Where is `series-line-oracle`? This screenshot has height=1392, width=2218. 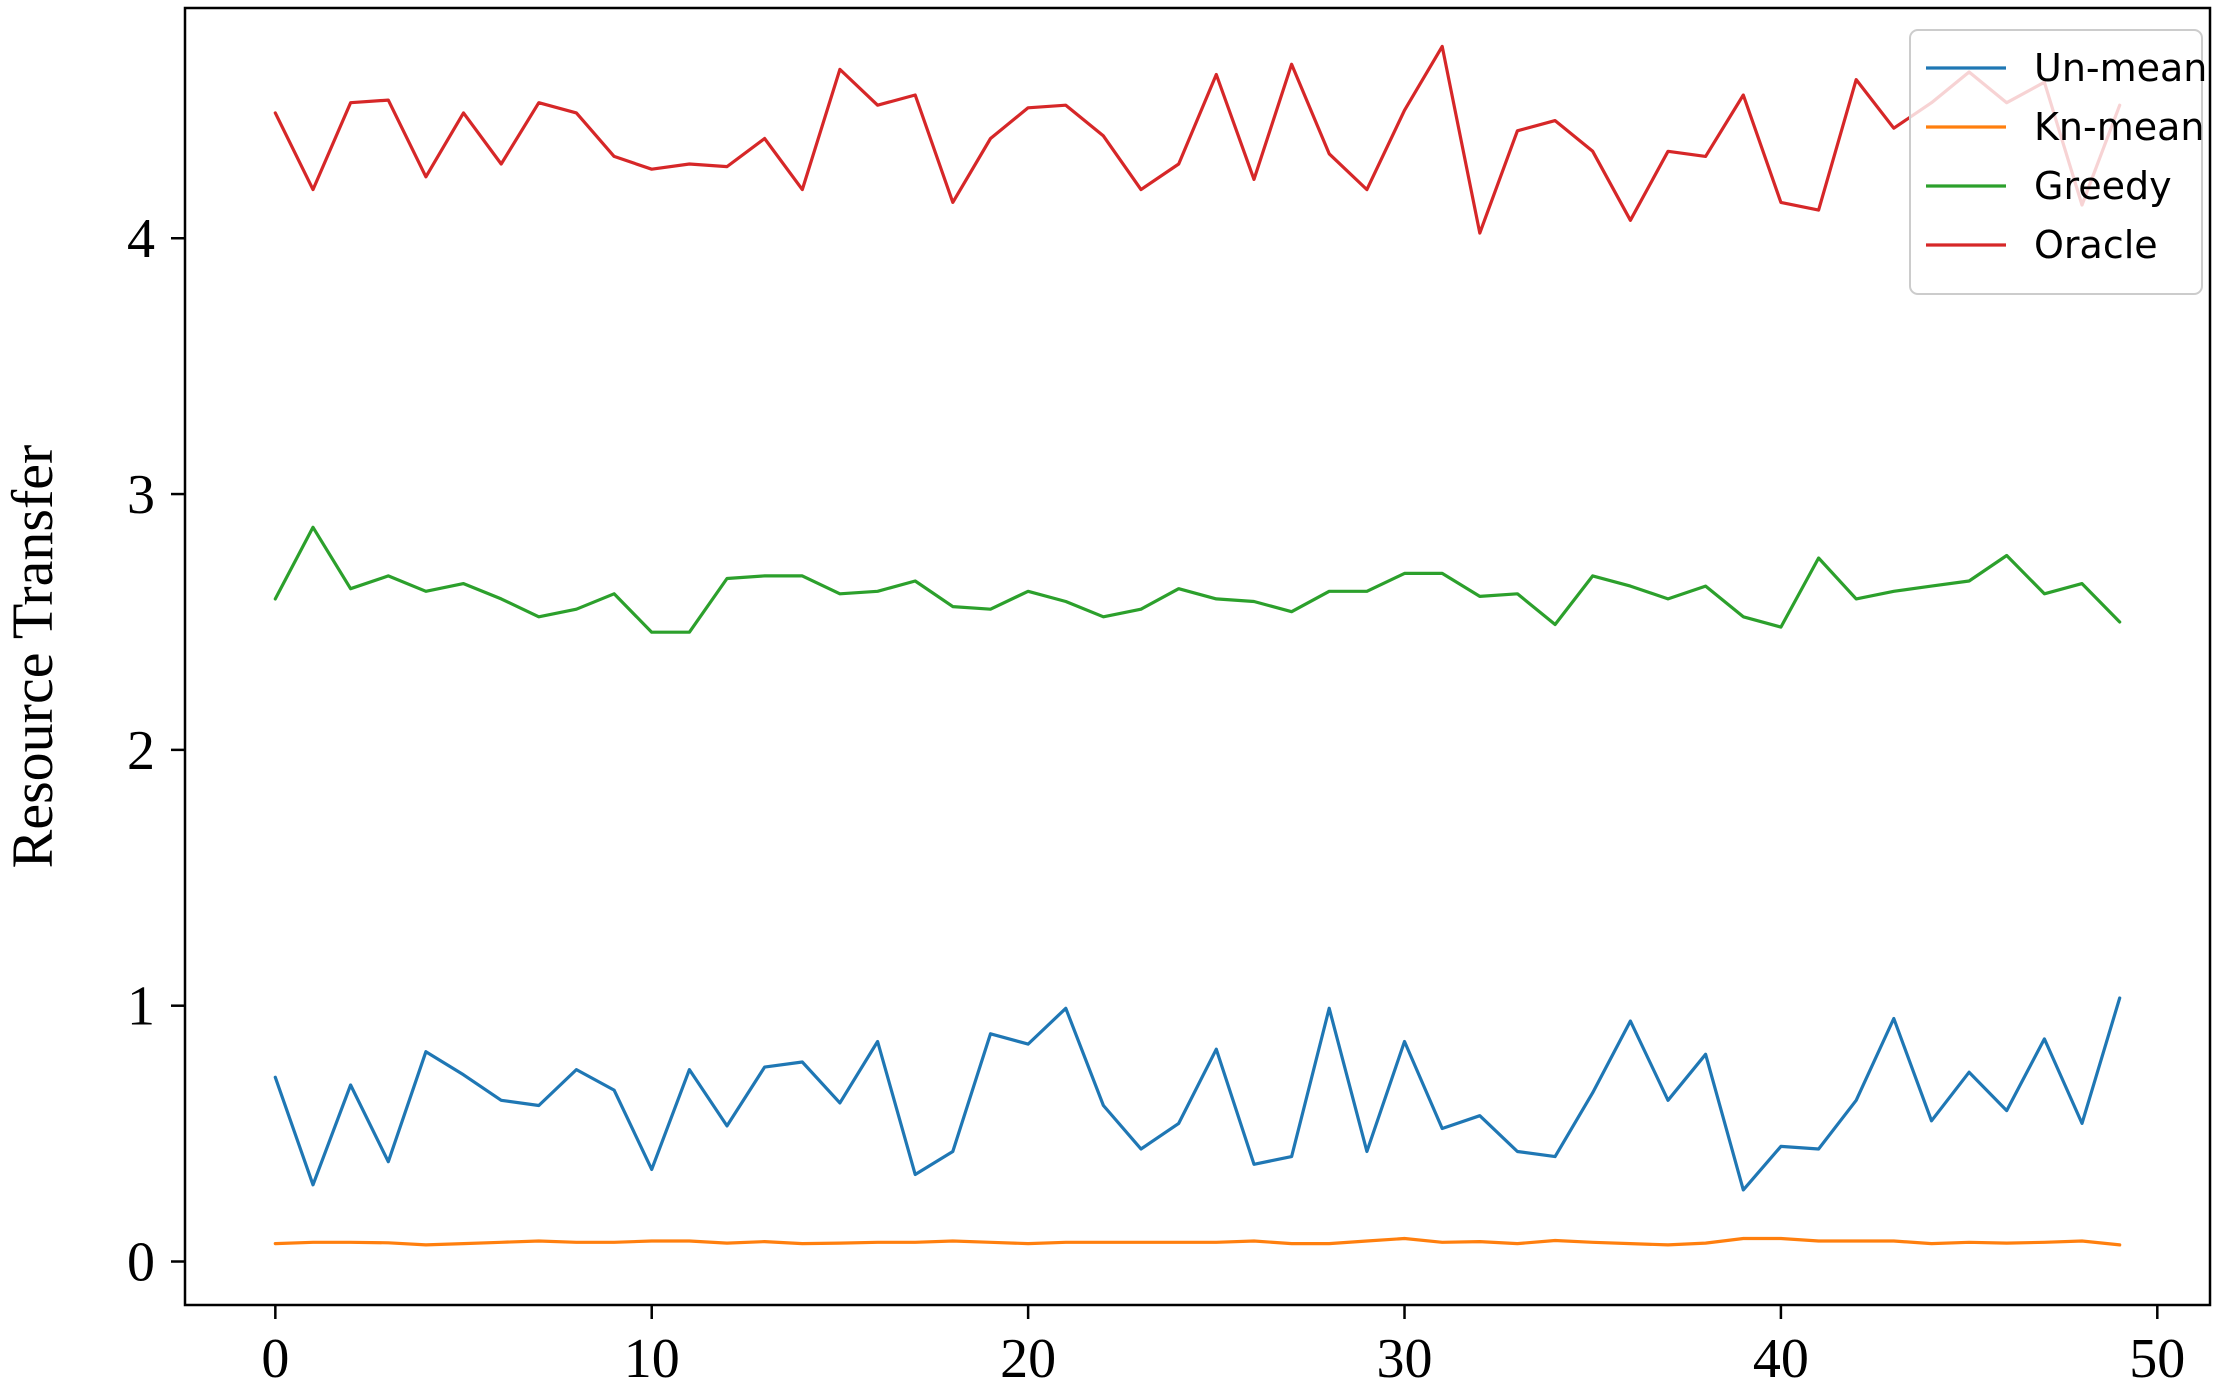 series-line-oracle is located at coordinates (1197, 139).